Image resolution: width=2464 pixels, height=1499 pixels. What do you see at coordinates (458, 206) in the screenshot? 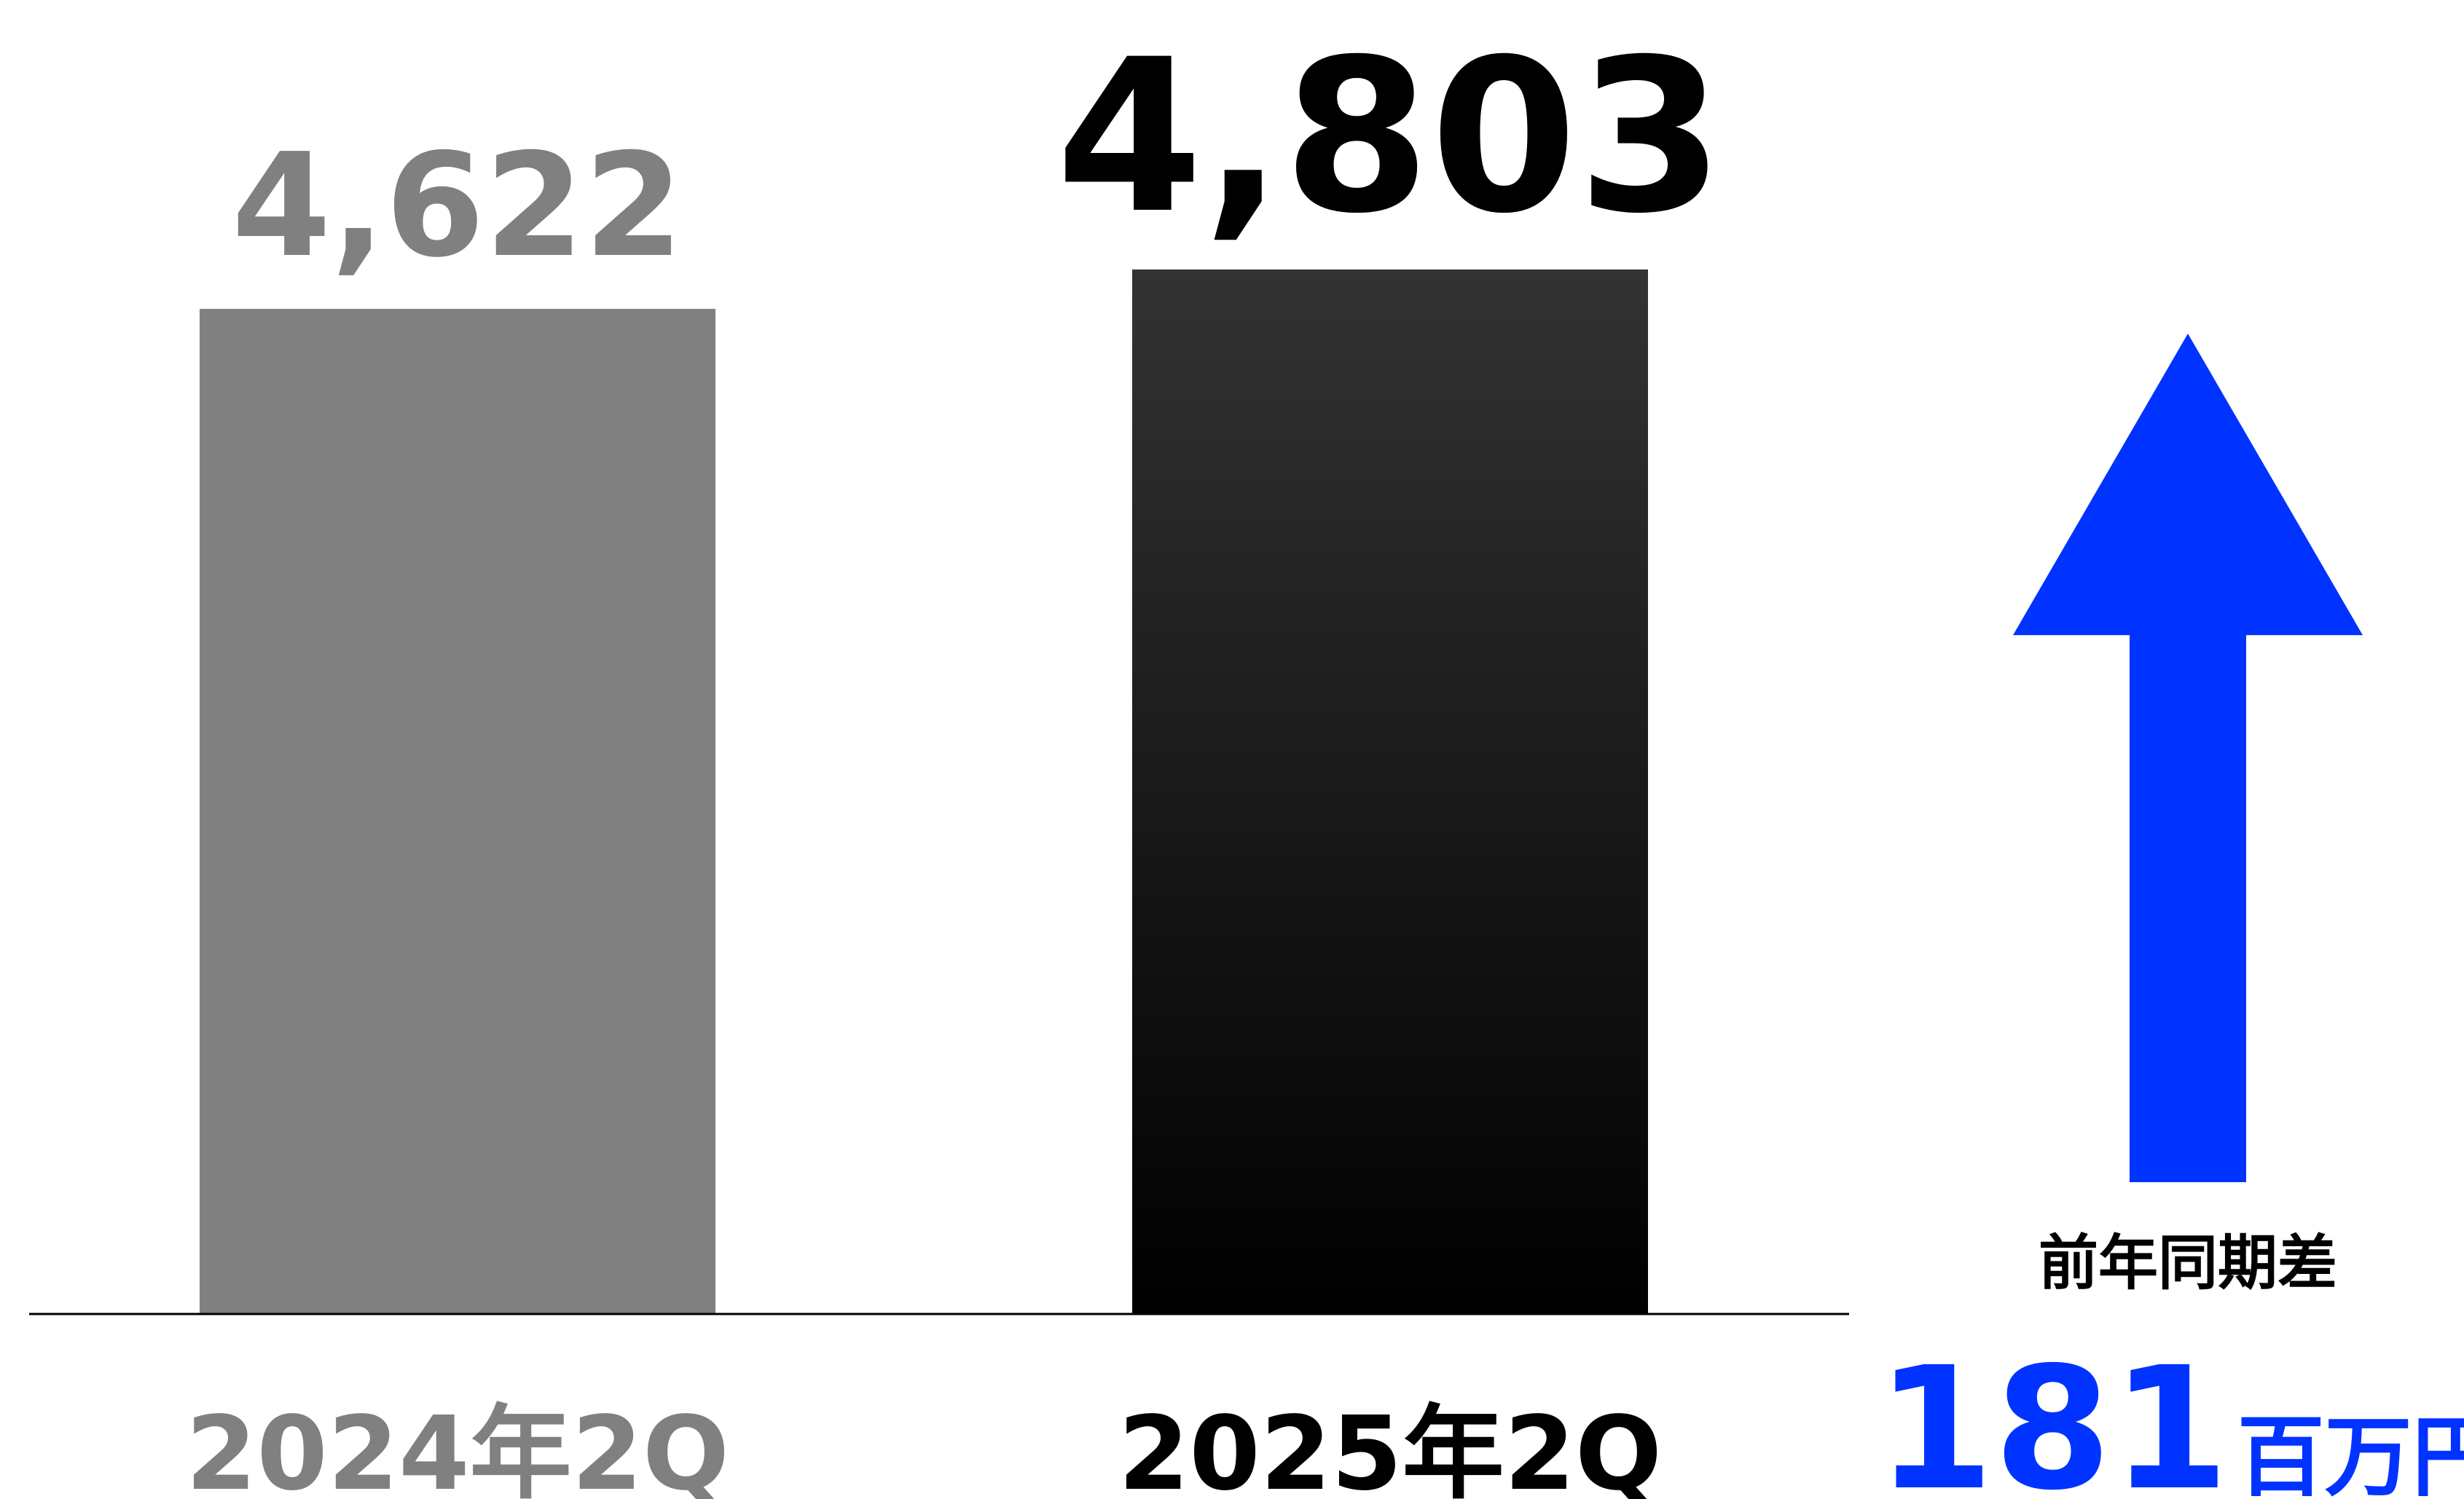
I see `bar-value-label-1: 4,622` at bounding box center [458, 206].